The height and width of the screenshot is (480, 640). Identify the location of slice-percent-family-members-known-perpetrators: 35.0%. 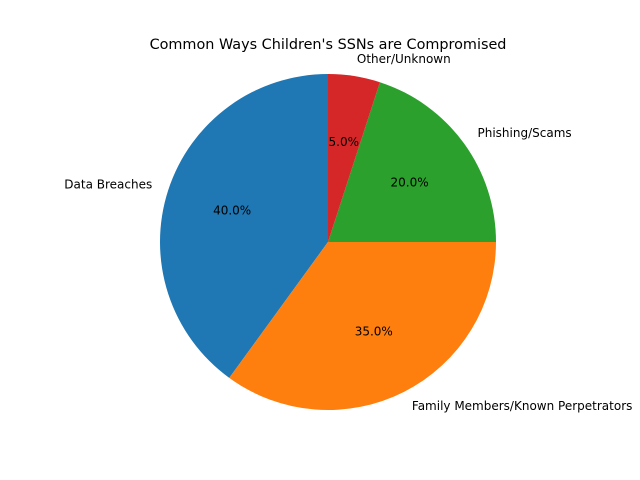
(374, 331).